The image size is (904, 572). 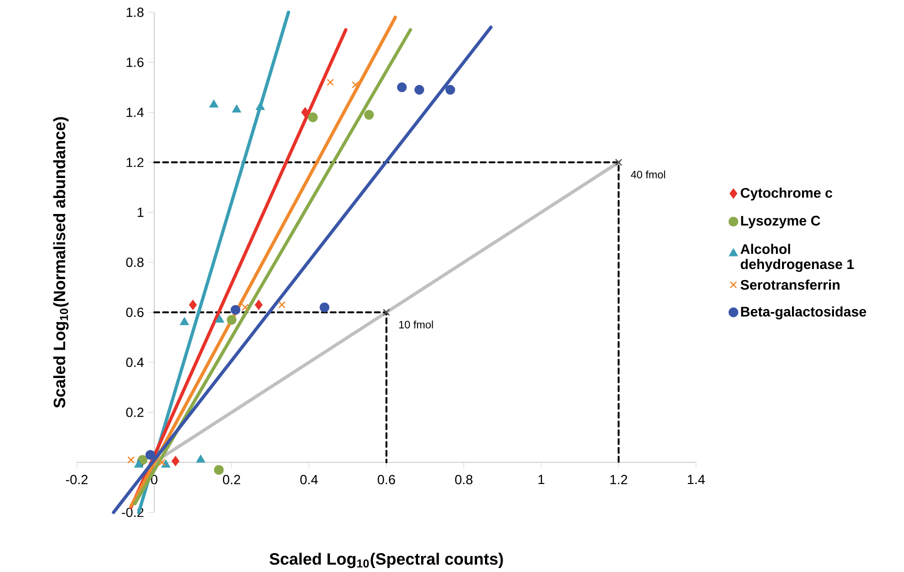 I want to click on x-tick-label: 1.4, so click(x=696, y=479).